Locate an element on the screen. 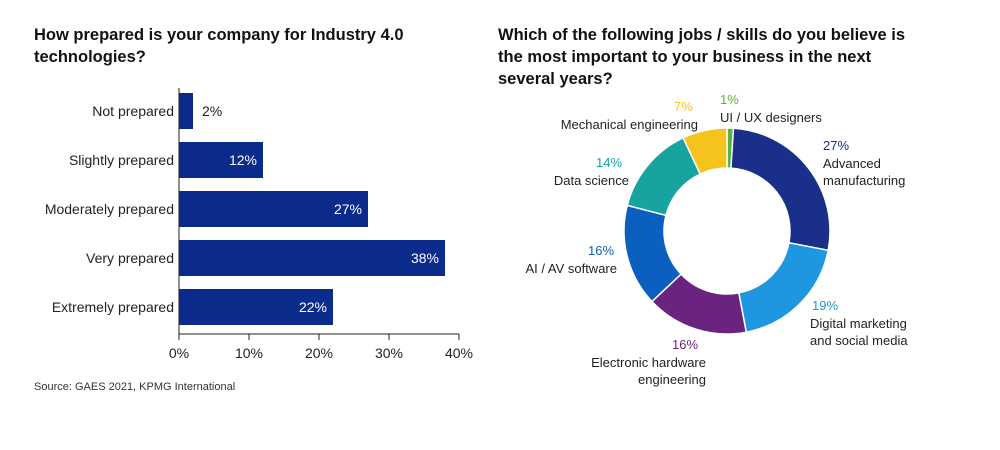 The height and width of the screenshot is (450, 1000). x-tick-label: 20% is located at coordinates (319, 353).